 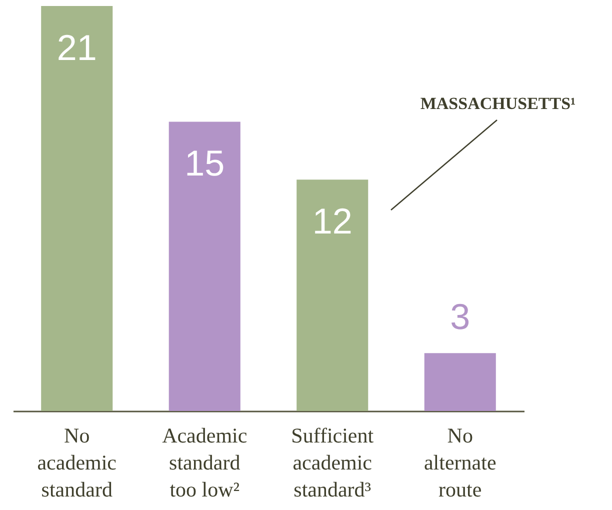 What do you see at coordinates (332, 221) in the screenshot?
I see `data-label: 12` at bounding box center [332, 221].